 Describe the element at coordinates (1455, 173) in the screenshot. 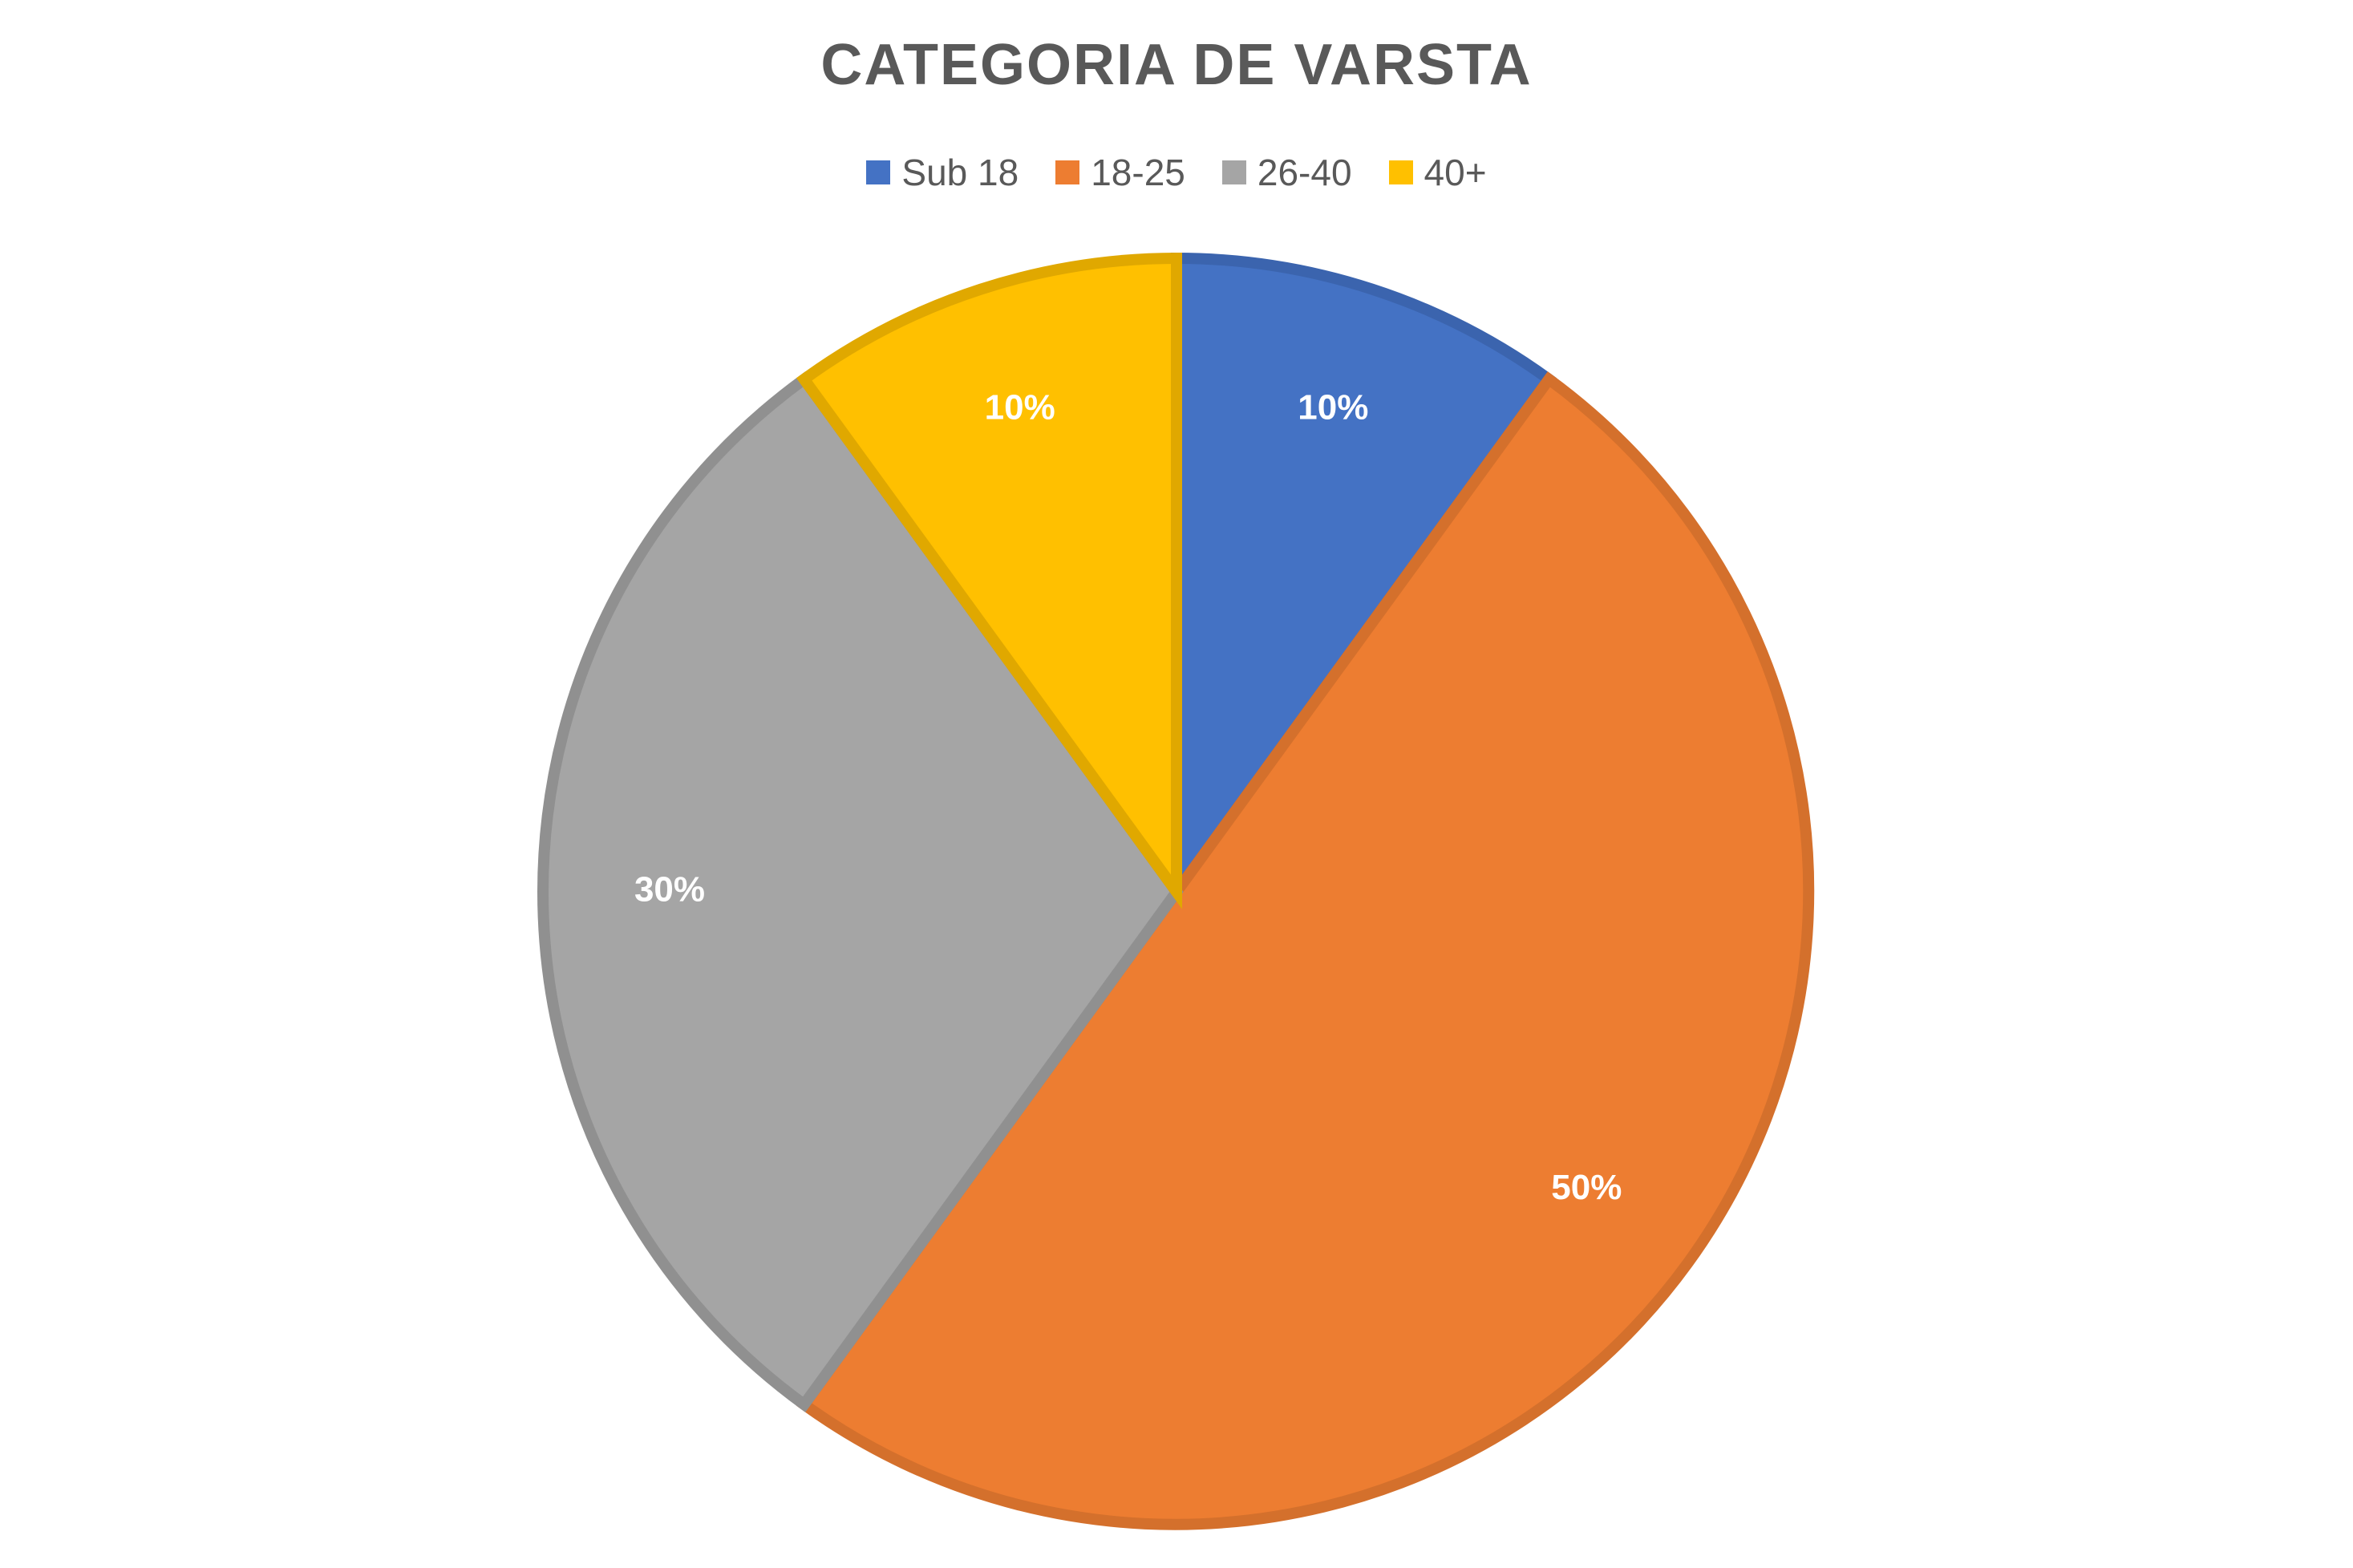

I see `legend-label-40-plus: 40+` at that location.